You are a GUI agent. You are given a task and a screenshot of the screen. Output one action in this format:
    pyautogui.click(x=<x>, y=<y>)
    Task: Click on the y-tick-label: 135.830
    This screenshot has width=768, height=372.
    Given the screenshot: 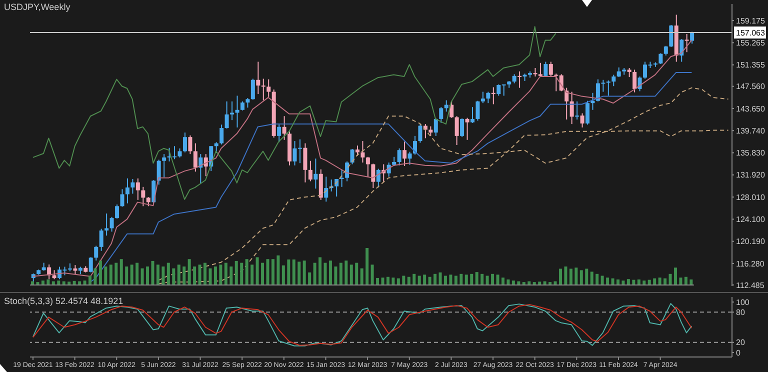 What is the action you would take?
    pyautogui.click(x=751, y=153)
    